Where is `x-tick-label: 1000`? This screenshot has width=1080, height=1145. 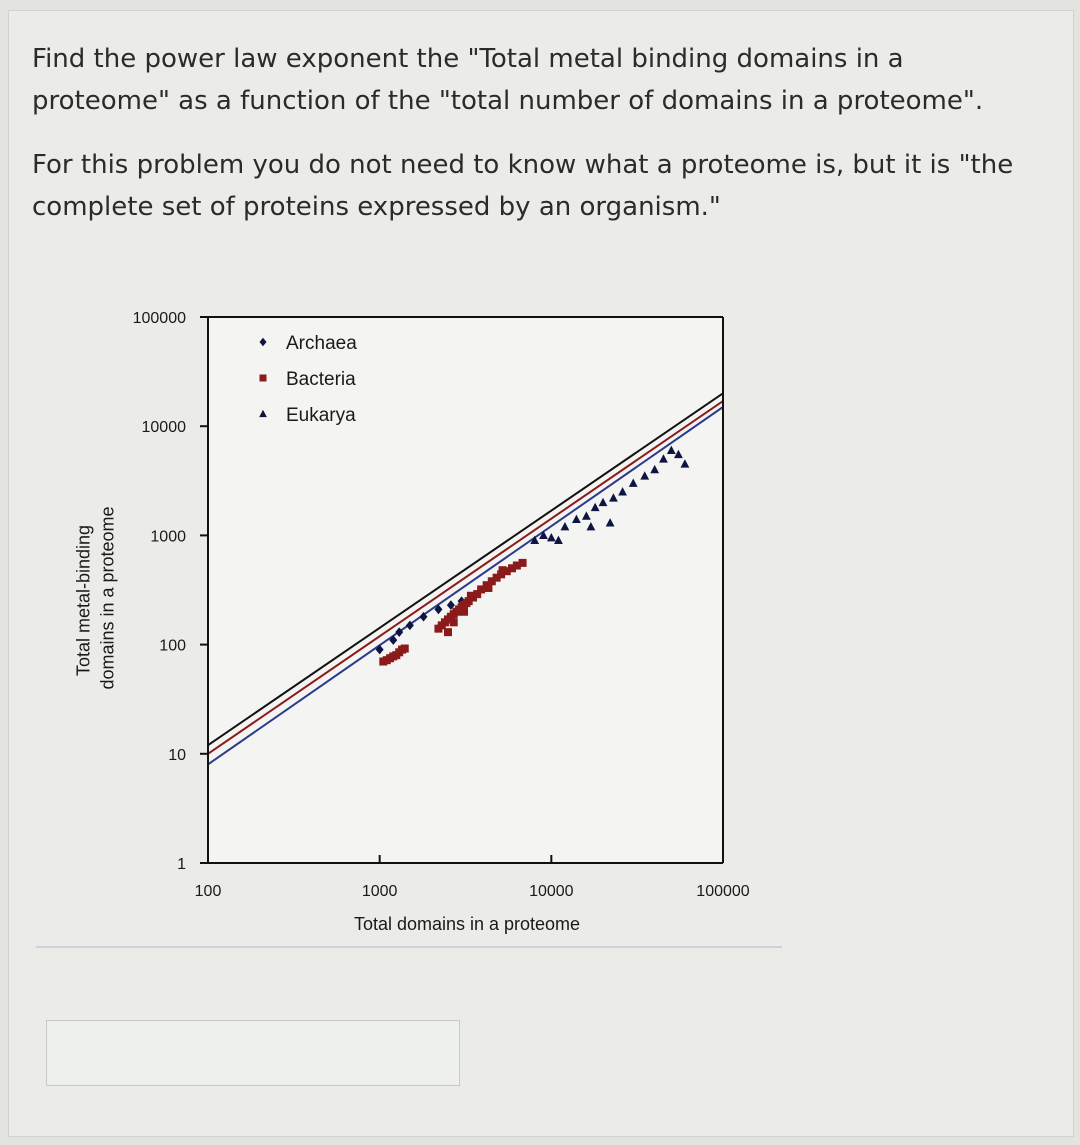
x-tick-label: 1000 is located at coordinates (380, 891).